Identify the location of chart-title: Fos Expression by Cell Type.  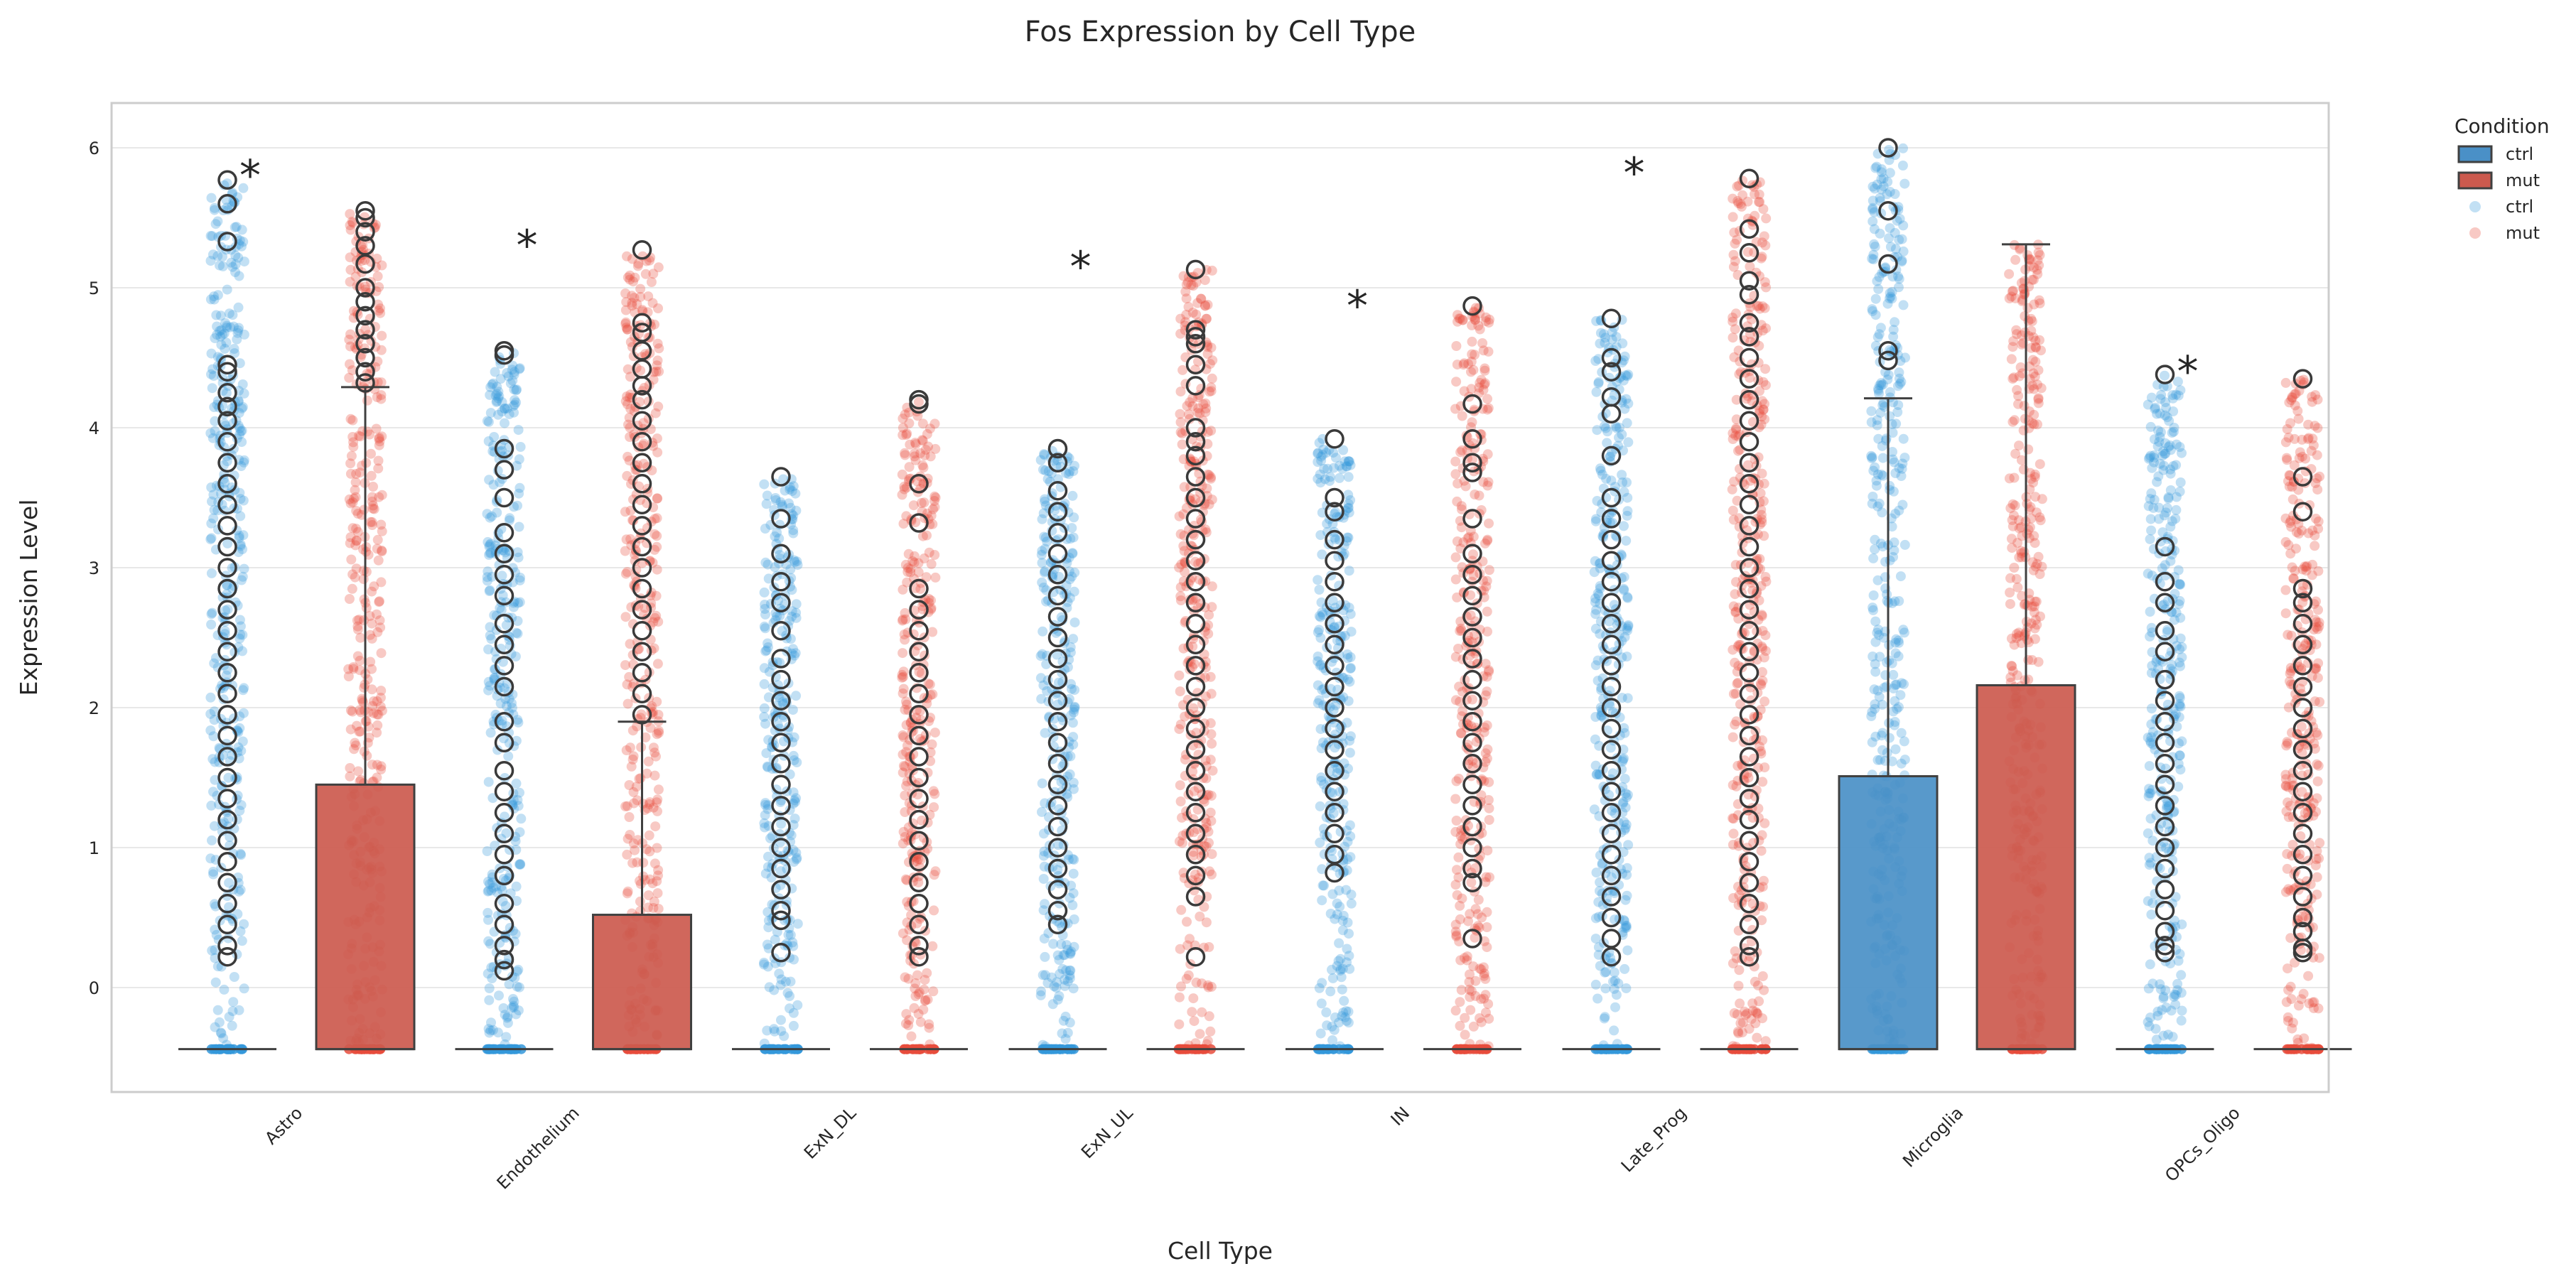
(1221, 32).